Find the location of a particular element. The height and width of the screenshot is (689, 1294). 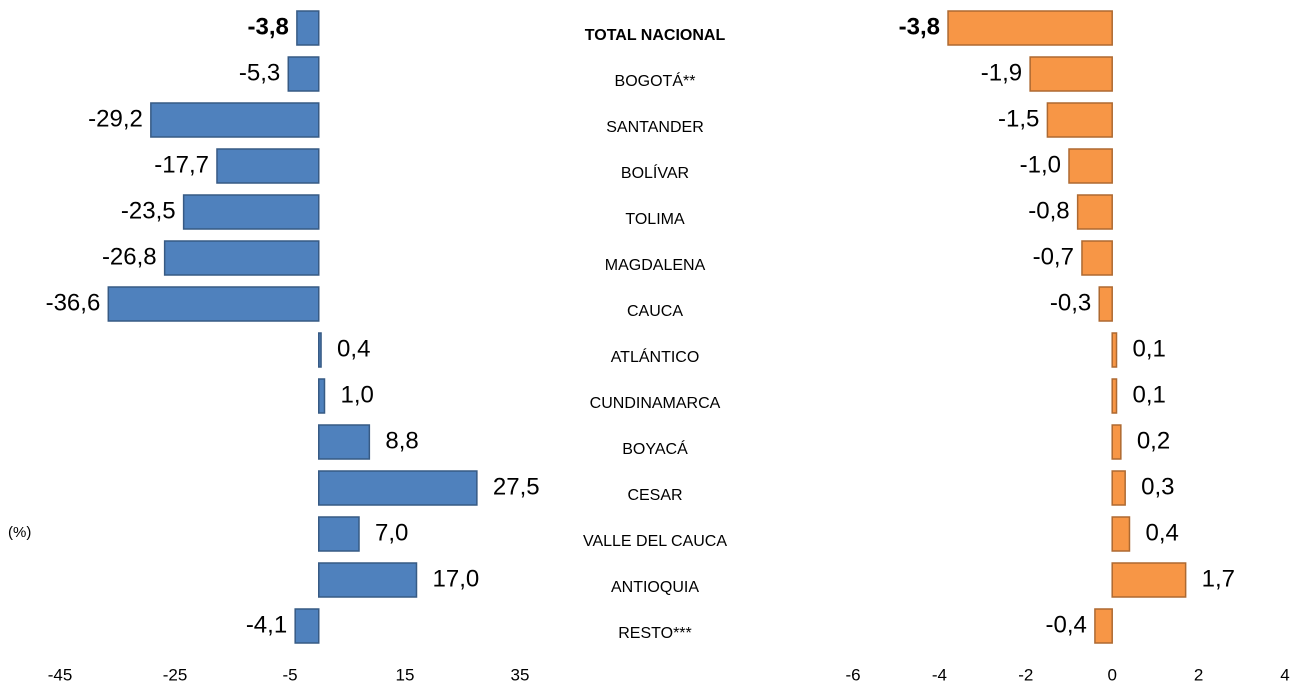

category-label: ANTIOQUIA is located at coordinates (655, 587).